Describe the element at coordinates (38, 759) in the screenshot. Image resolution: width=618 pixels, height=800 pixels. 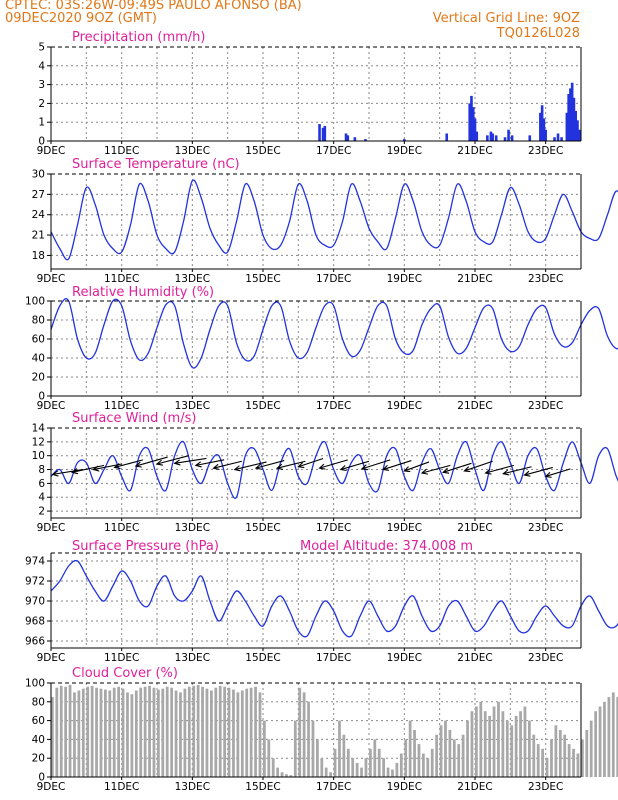
I see `y-tick-label: 20` at that location.